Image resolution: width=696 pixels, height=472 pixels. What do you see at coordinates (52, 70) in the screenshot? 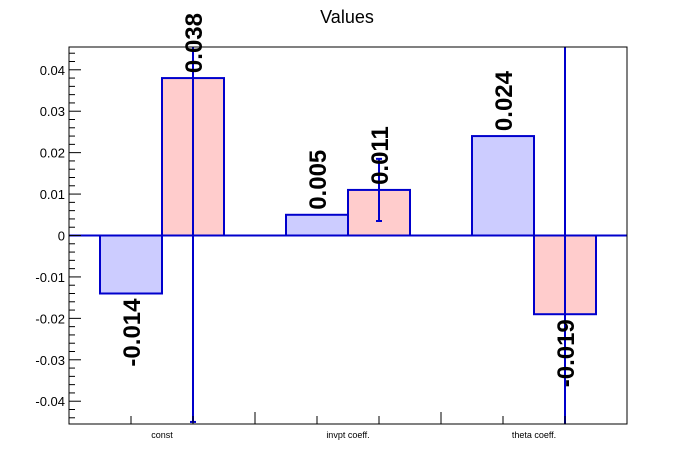
I see `y-tick-label: 0.04` at bounding box center [52, 70].